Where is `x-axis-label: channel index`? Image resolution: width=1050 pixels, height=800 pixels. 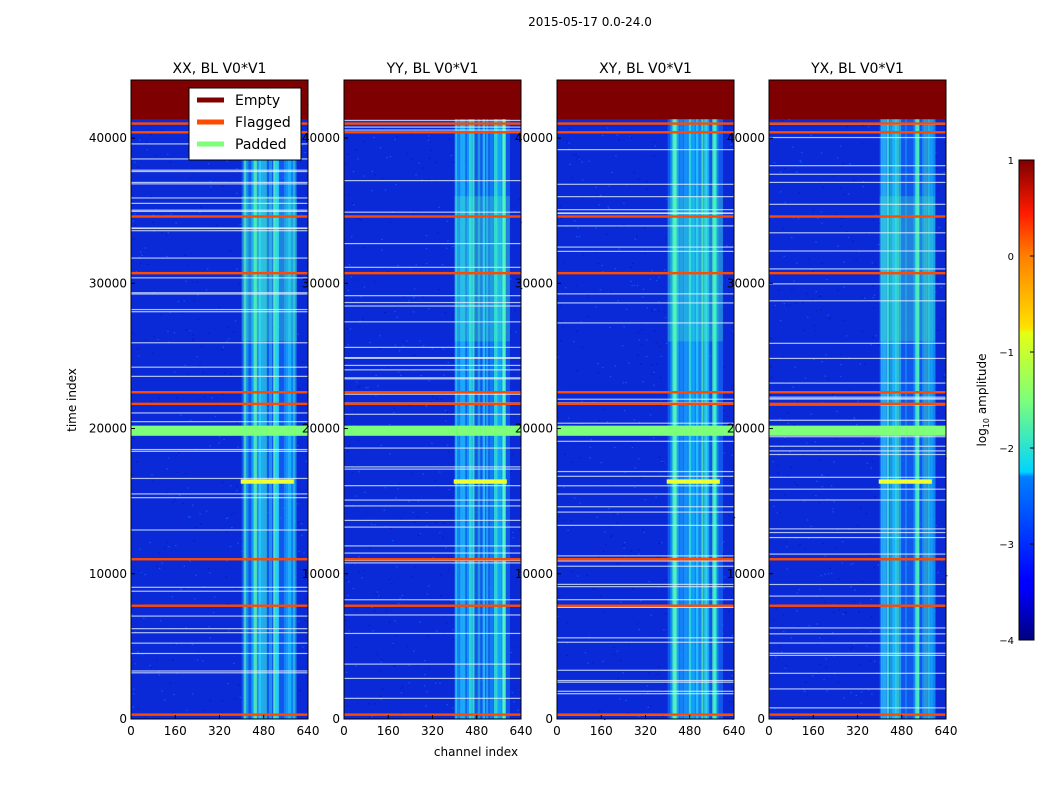 x-axis-label: channel index is located at coordinates (476, 752).